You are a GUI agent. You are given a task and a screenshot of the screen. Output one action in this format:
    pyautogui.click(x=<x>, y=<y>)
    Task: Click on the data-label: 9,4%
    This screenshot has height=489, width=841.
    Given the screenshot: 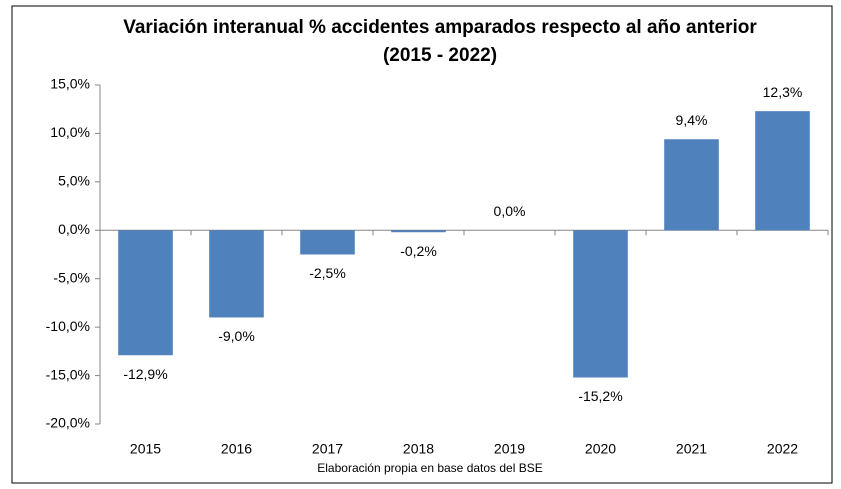 What is the action you would take?
    pyautogui.click(x=692, y=120)
    